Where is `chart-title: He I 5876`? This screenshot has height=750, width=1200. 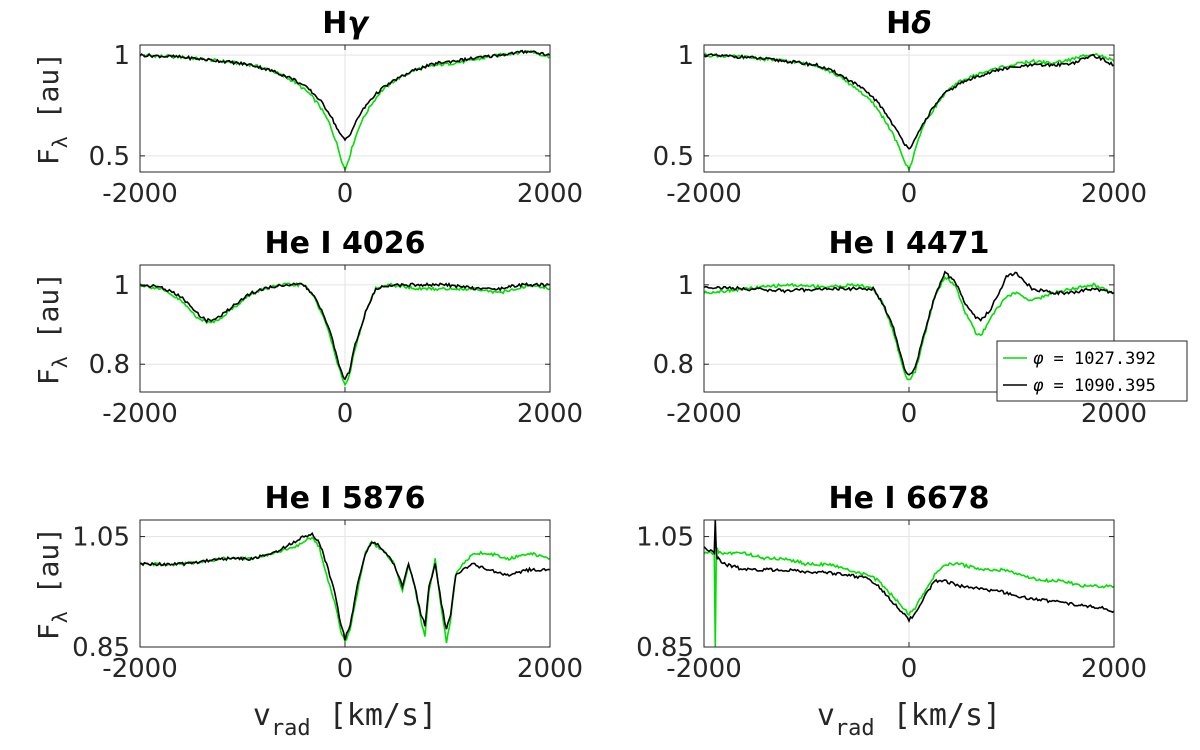 chart-title: He I 5876 is located at coordinates (344, 498).